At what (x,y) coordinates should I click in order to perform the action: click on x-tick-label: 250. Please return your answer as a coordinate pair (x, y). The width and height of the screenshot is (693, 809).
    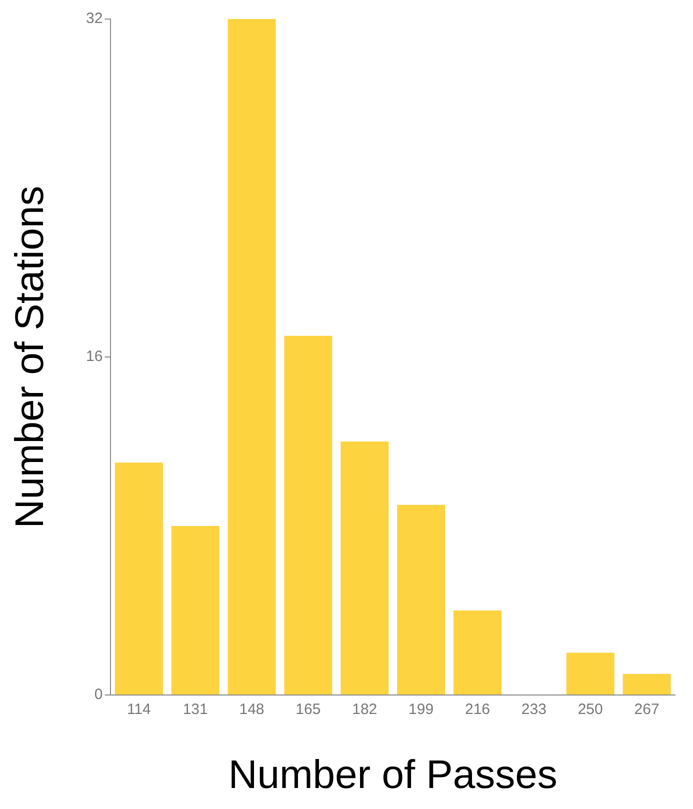
    Looking at the image, I should click on (590, 709).